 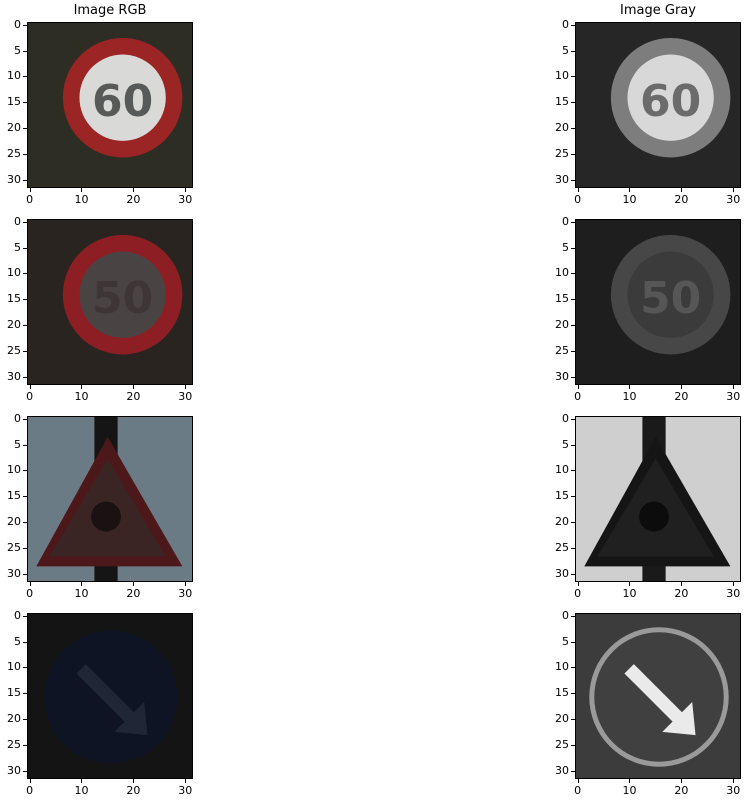 I want to click on sign-arrow-head, so click(x=679, y=718).